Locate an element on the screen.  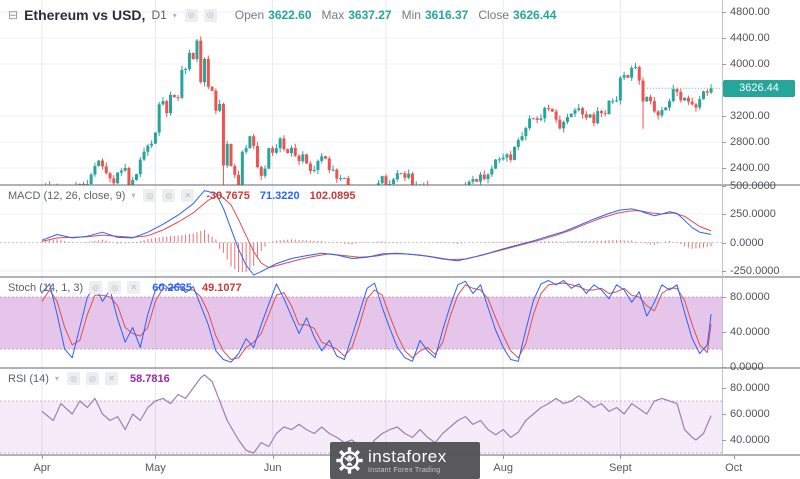
settings-icon: ◎ is located at coordinates (210, 15).